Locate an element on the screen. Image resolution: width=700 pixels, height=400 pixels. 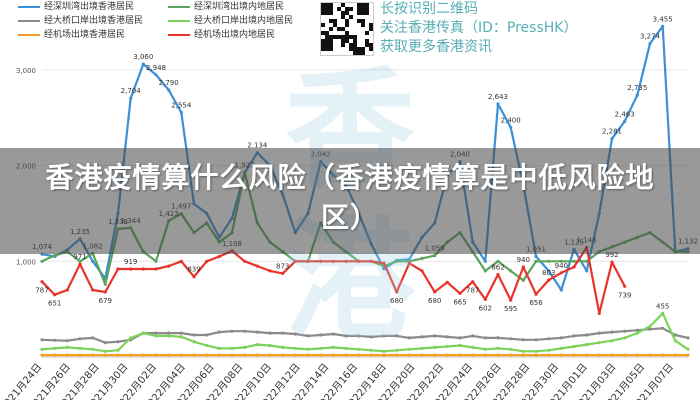
legend-label: 经大桥口岸出境内地居民 is located at coordinates (244, 21).